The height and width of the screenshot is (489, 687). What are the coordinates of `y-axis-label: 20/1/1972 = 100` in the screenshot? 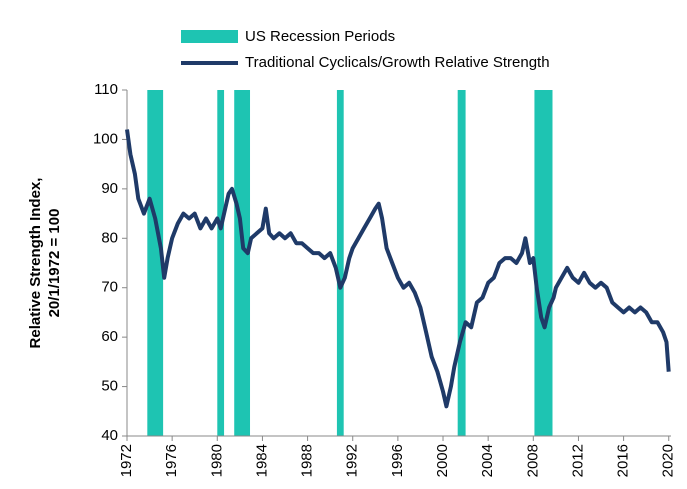 It's located at (54, 263).